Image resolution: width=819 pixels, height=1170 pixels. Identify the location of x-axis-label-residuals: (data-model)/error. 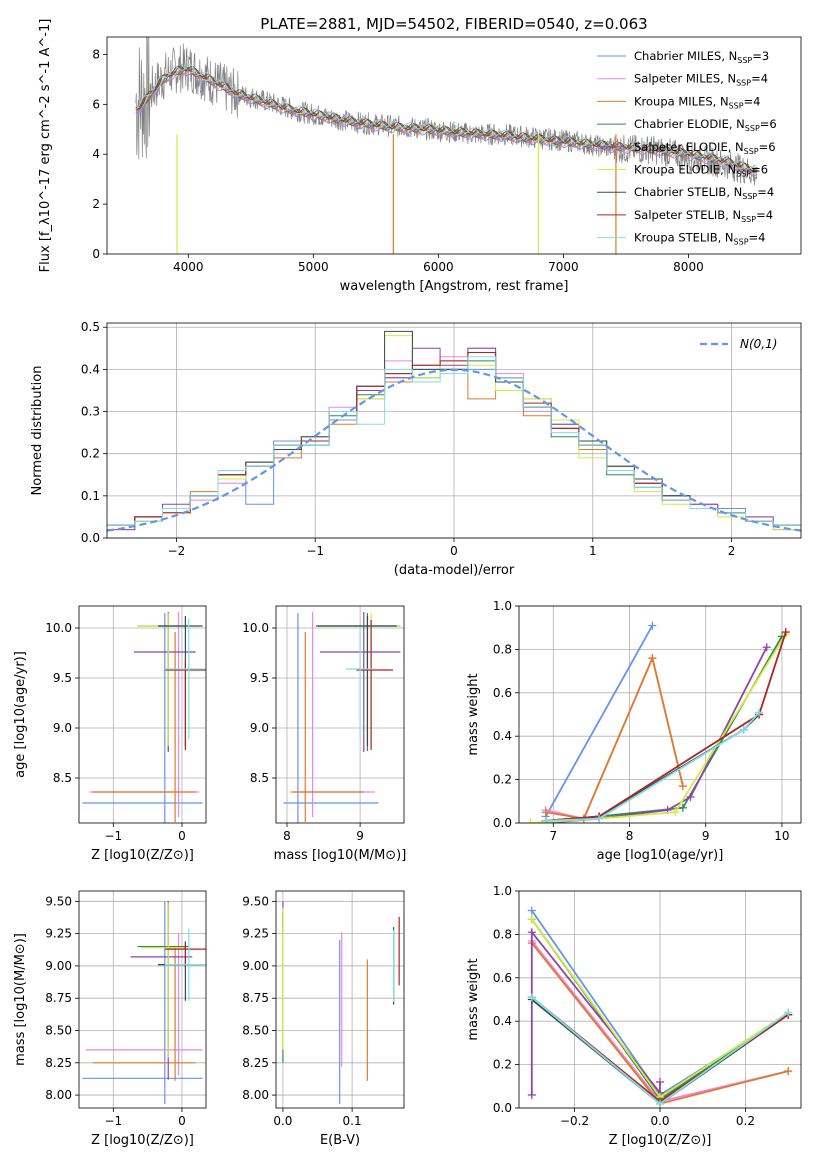
(454, 570).